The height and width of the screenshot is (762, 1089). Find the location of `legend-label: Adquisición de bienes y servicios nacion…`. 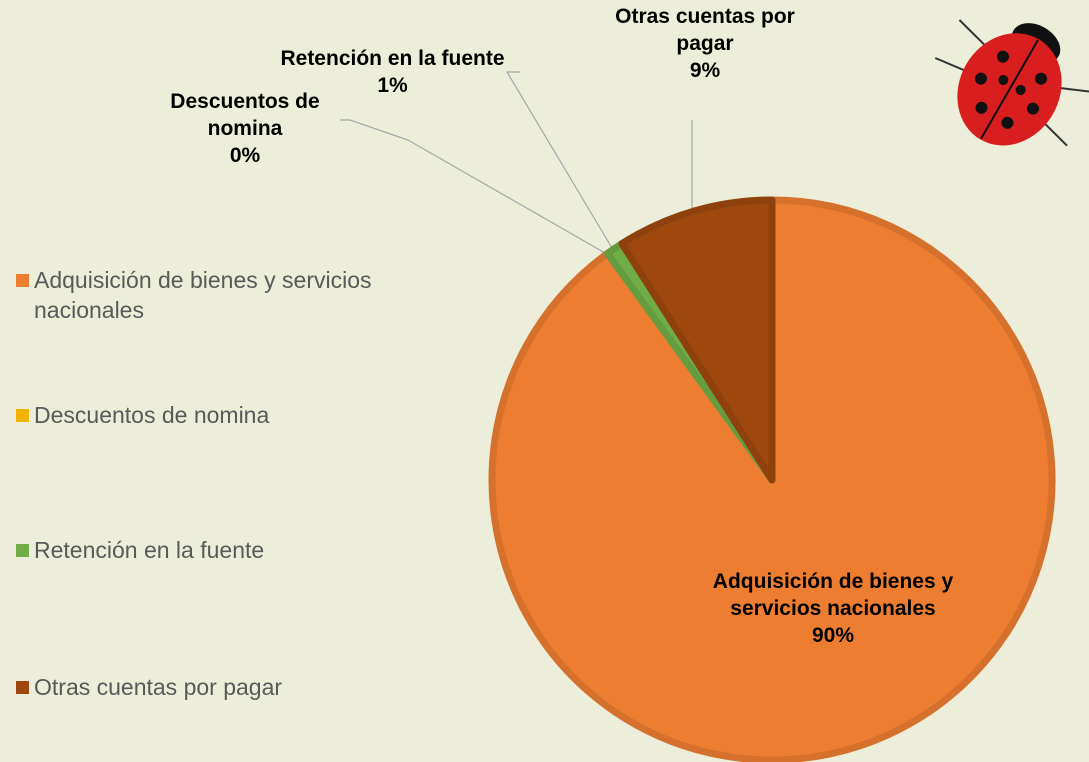

legend-label: Adquisición de bienes y servicios nacion… is located at coordinates (203, 295).